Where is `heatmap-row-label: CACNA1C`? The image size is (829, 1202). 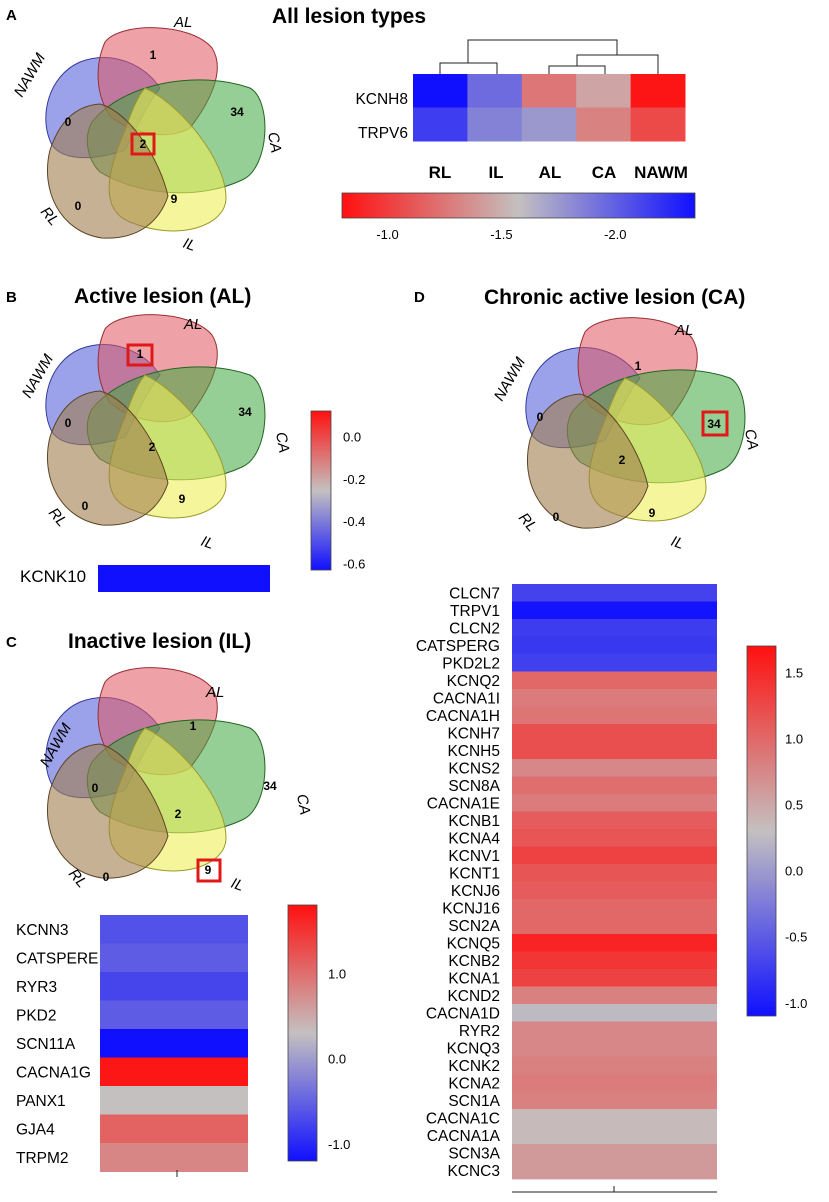
heatmap-row-label: CACNA1C is located at coordinates (463, 1118).